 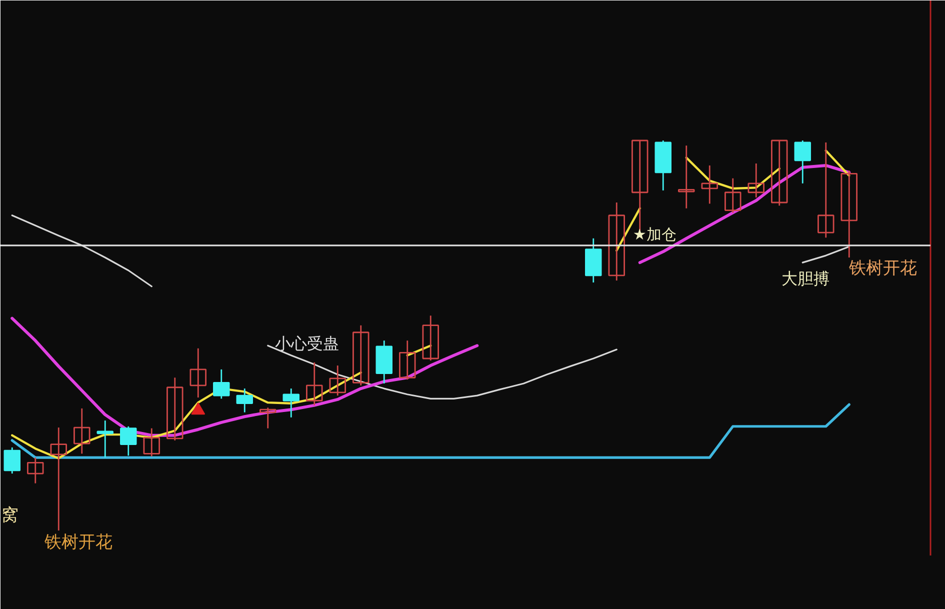 I want to click on annotation: ★加仓, so click(x=654, y=235).